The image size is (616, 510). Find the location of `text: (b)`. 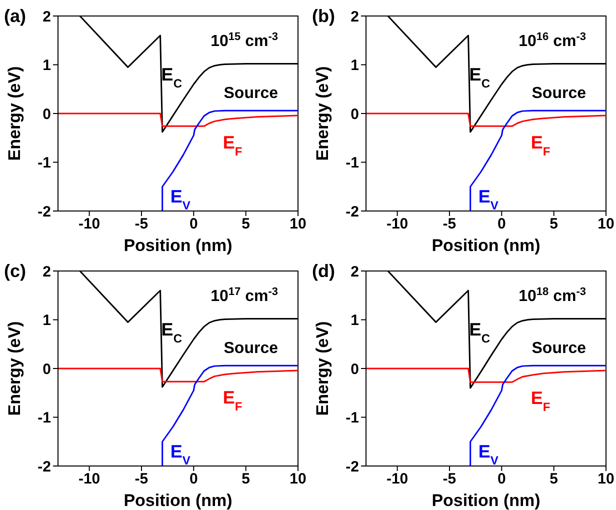

text: (b) is located at coordinates (323, 16).